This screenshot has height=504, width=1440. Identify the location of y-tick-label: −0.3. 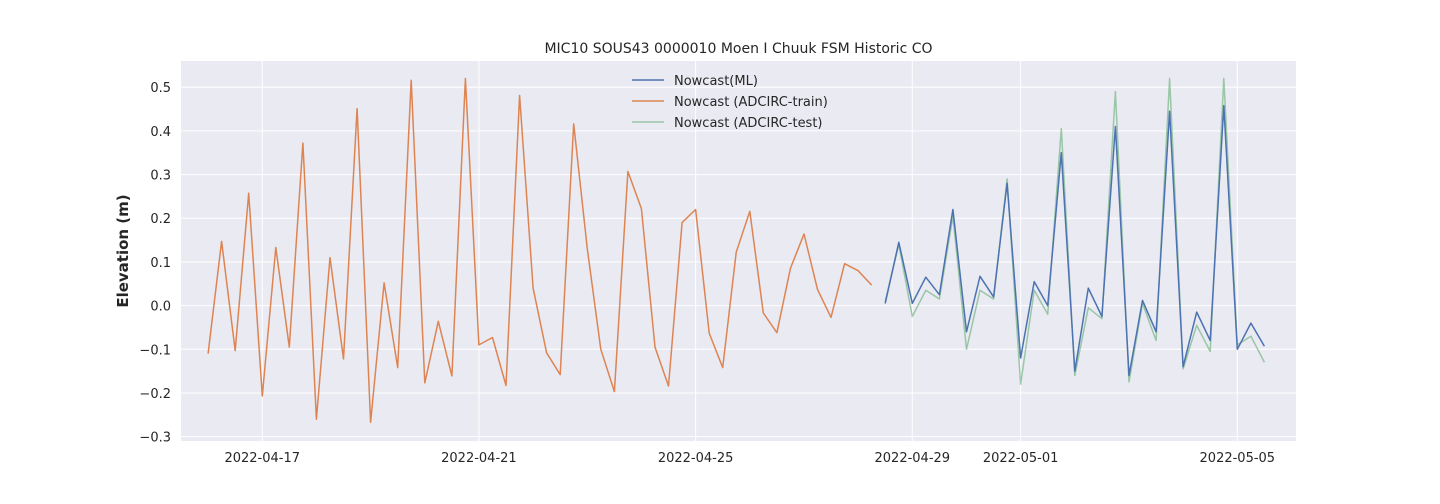
(155, 438).